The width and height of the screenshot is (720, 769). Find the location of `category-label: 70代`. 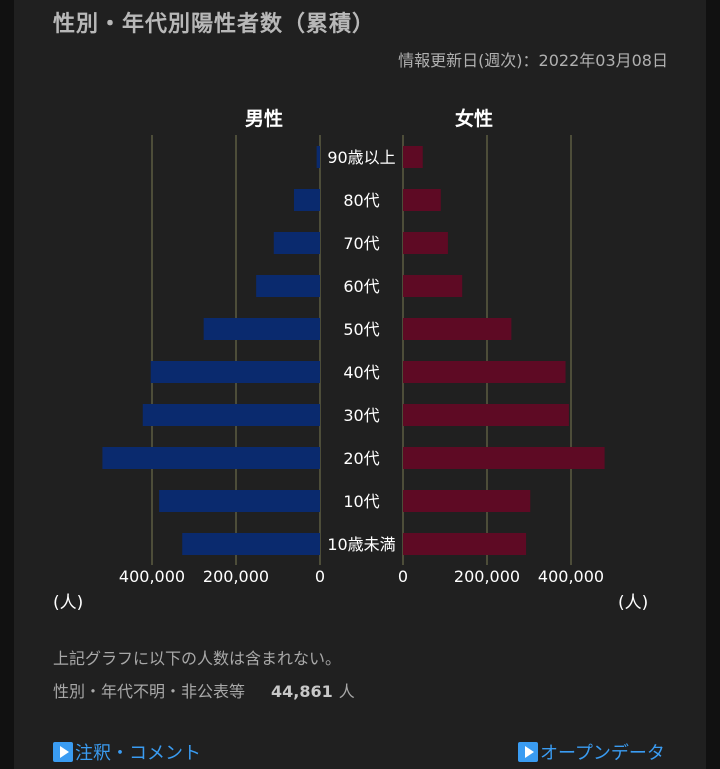

category-label: 70代 is located at coordinates (361, 243).